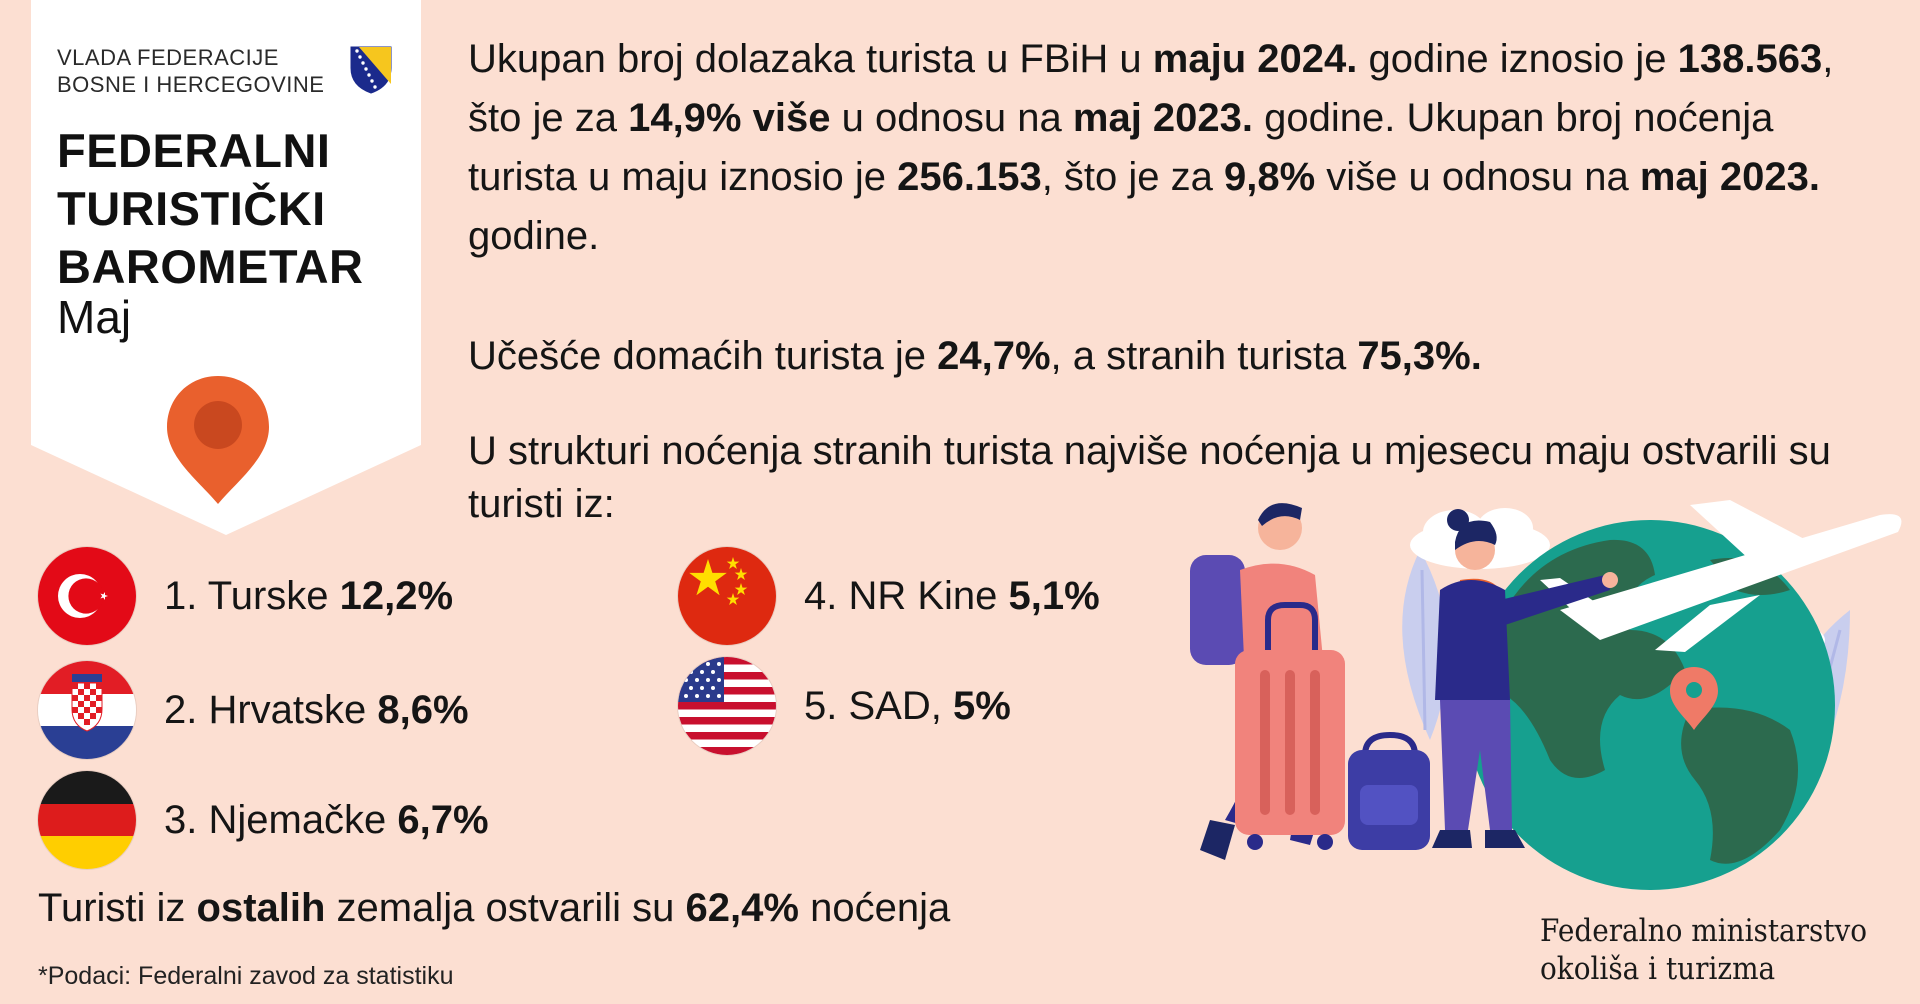 The width and height of the screenshot is (1920, 1004). I want to click on ministry-line-2: okoliša i turizma, so click(1658, 969).